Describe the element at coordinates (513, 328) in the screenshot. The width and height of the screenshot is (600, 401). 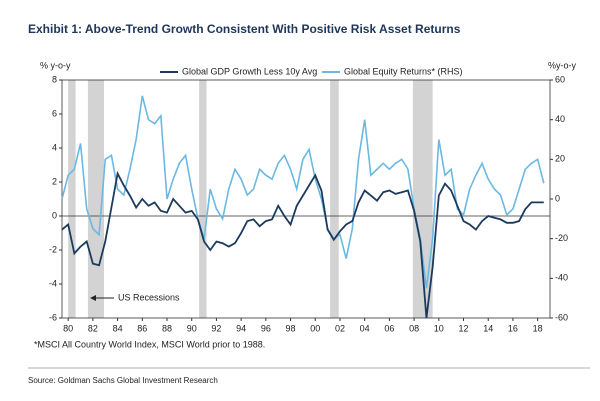
I see `x-tick-label: 16` at that location.